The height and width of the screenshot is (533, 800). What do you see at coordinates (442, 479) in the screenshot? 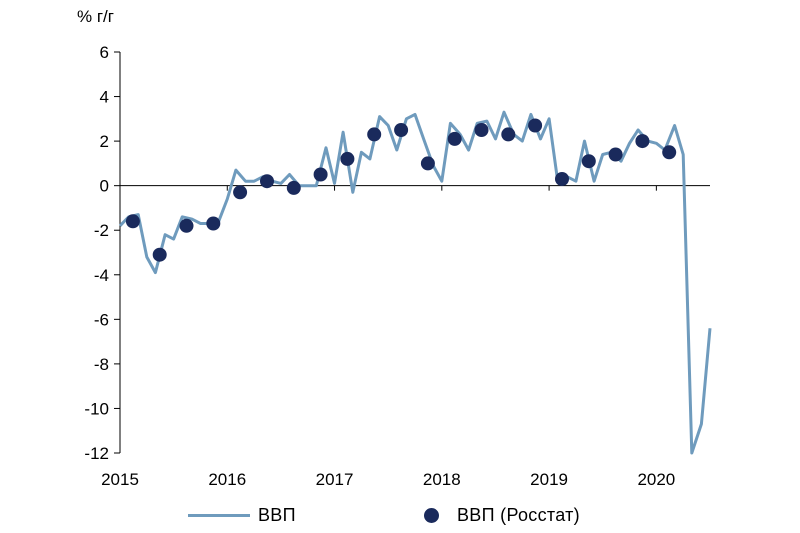
I see `x-tick-label: 2018` at bounding box center [442, 479].